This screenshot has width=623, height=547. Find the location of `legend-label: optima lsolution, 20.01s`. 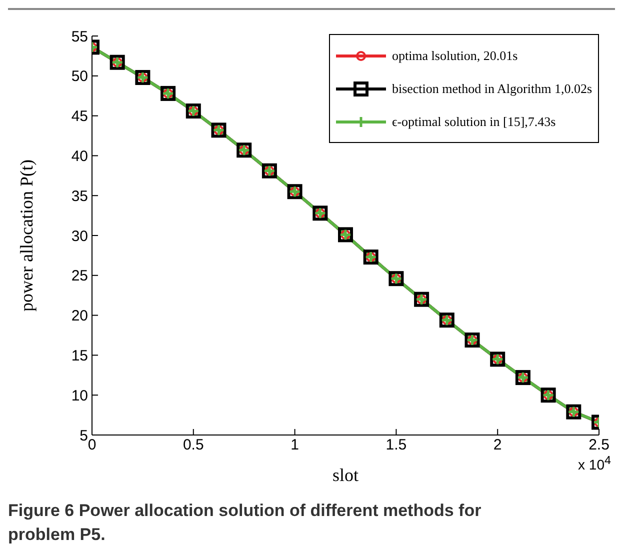

legend-label: optima lsolution, 20.01s is located at coordinates (455, 56).